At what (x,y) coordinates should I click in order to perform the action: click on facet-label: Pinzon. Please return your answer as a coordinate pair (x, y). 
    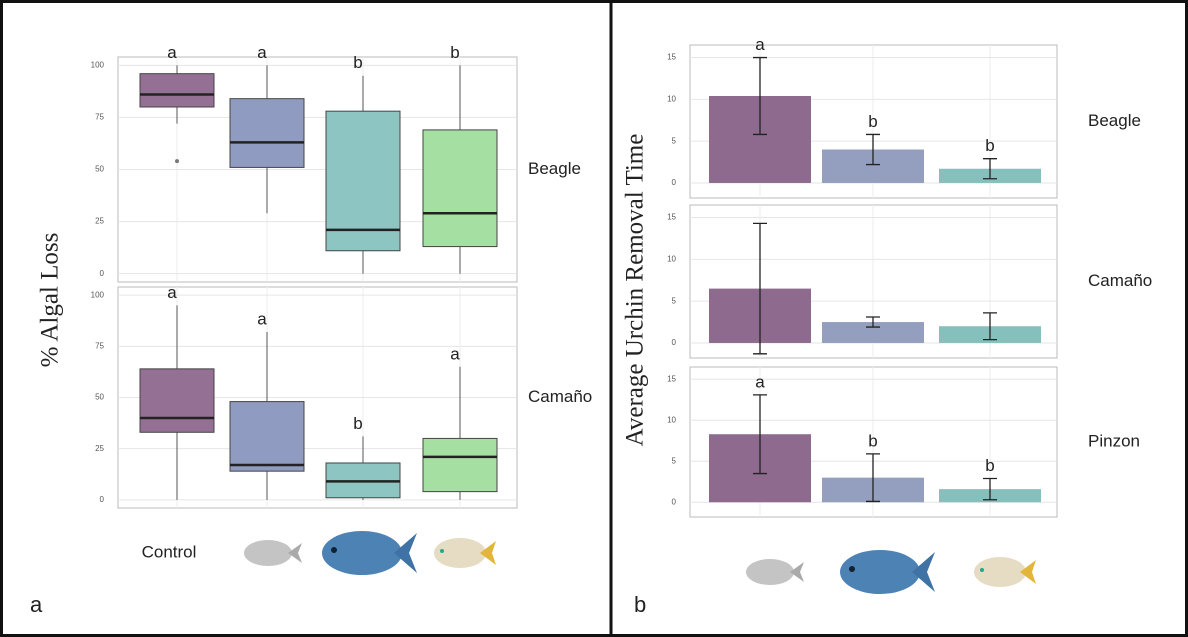
    Looking at the image, I should click on (1114, 440).